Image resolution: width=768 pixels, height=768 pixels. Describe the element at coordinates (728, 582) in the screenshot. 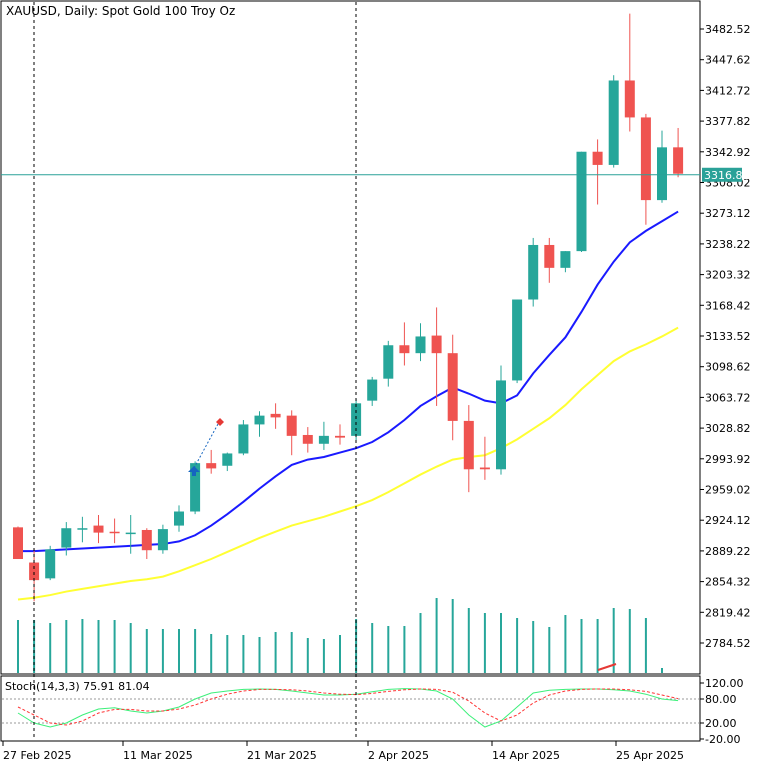

I see `price-tick-label: 2854.32` at that location.